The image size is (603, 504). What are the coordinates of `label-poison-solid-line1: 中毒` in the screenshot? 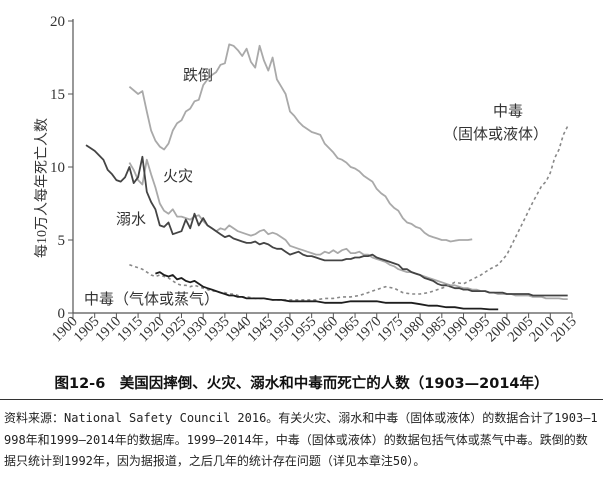 It's located at (508, 111).